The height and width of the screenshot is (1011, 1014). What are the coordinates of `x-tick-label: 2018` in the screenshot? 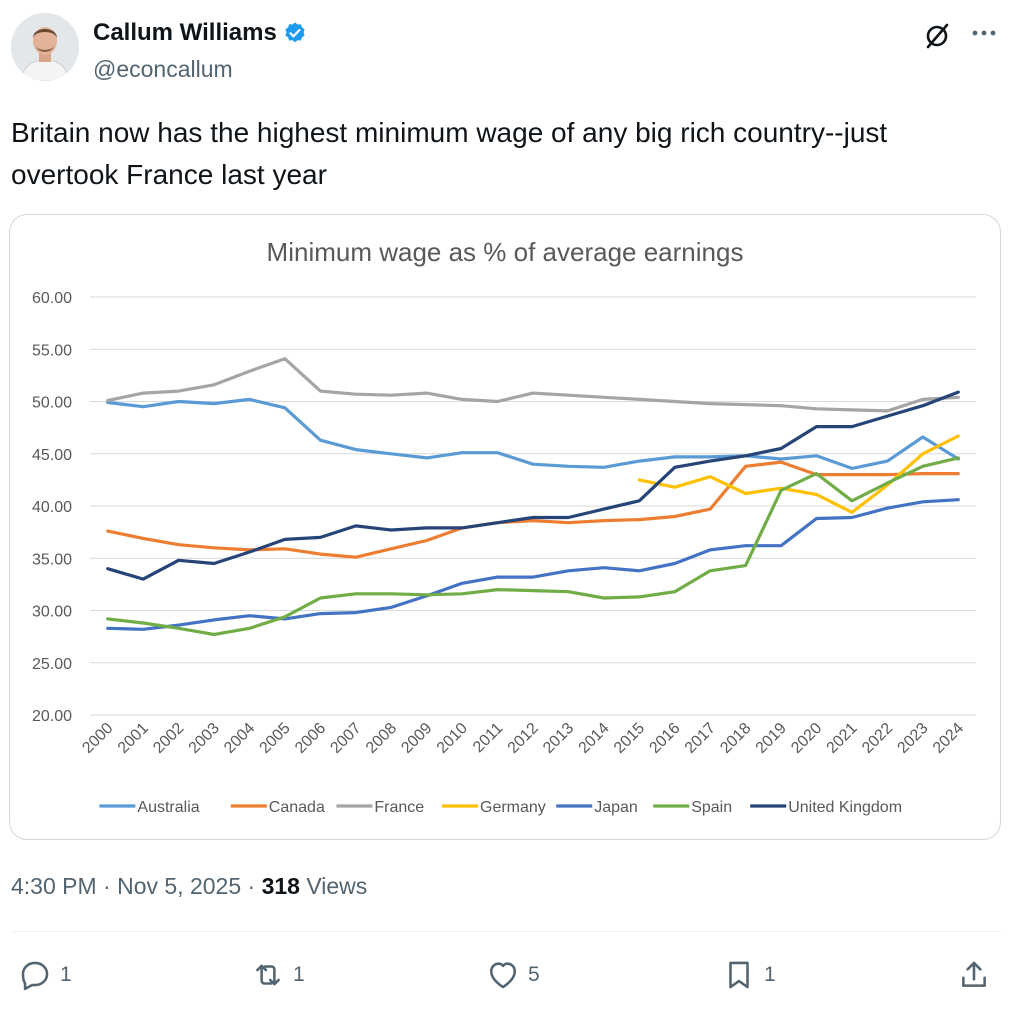 It's located at (735, 738).